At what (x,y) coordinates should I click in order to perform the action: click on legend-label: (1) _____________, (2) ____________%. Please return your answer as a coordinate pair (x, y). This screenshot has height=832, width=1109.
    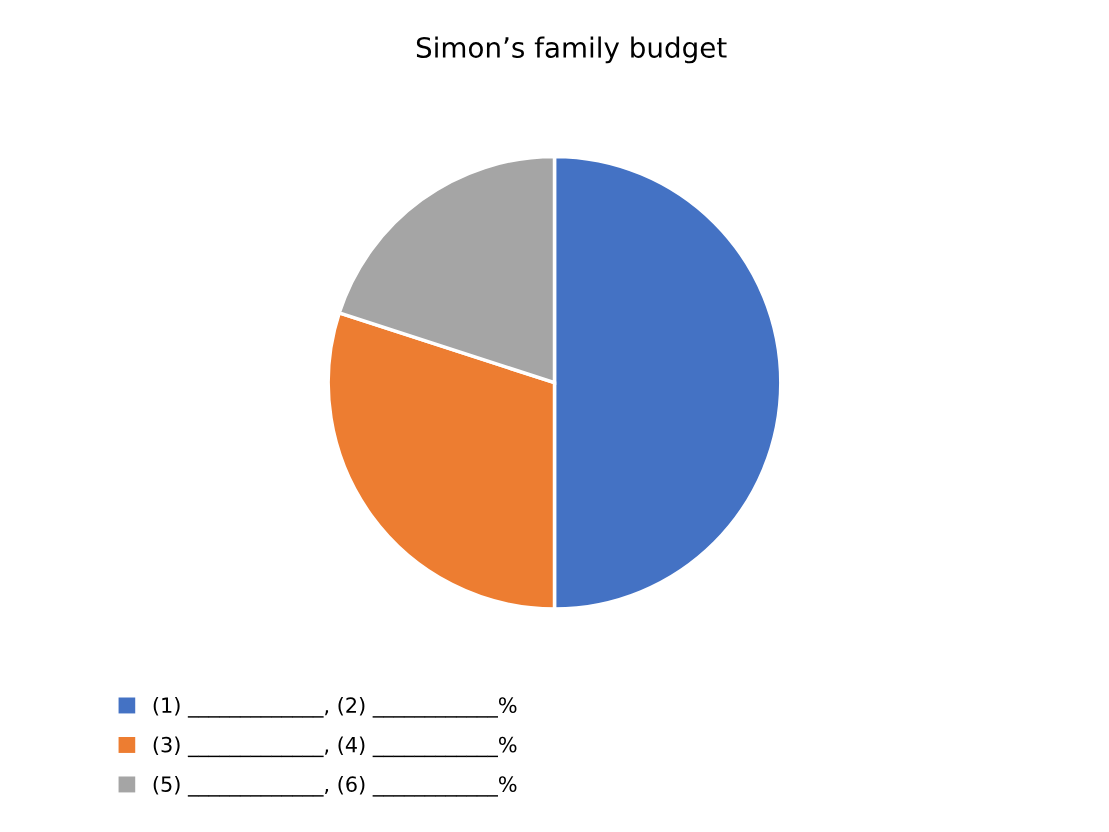
    Looking at the image, I should click on (335, 707).